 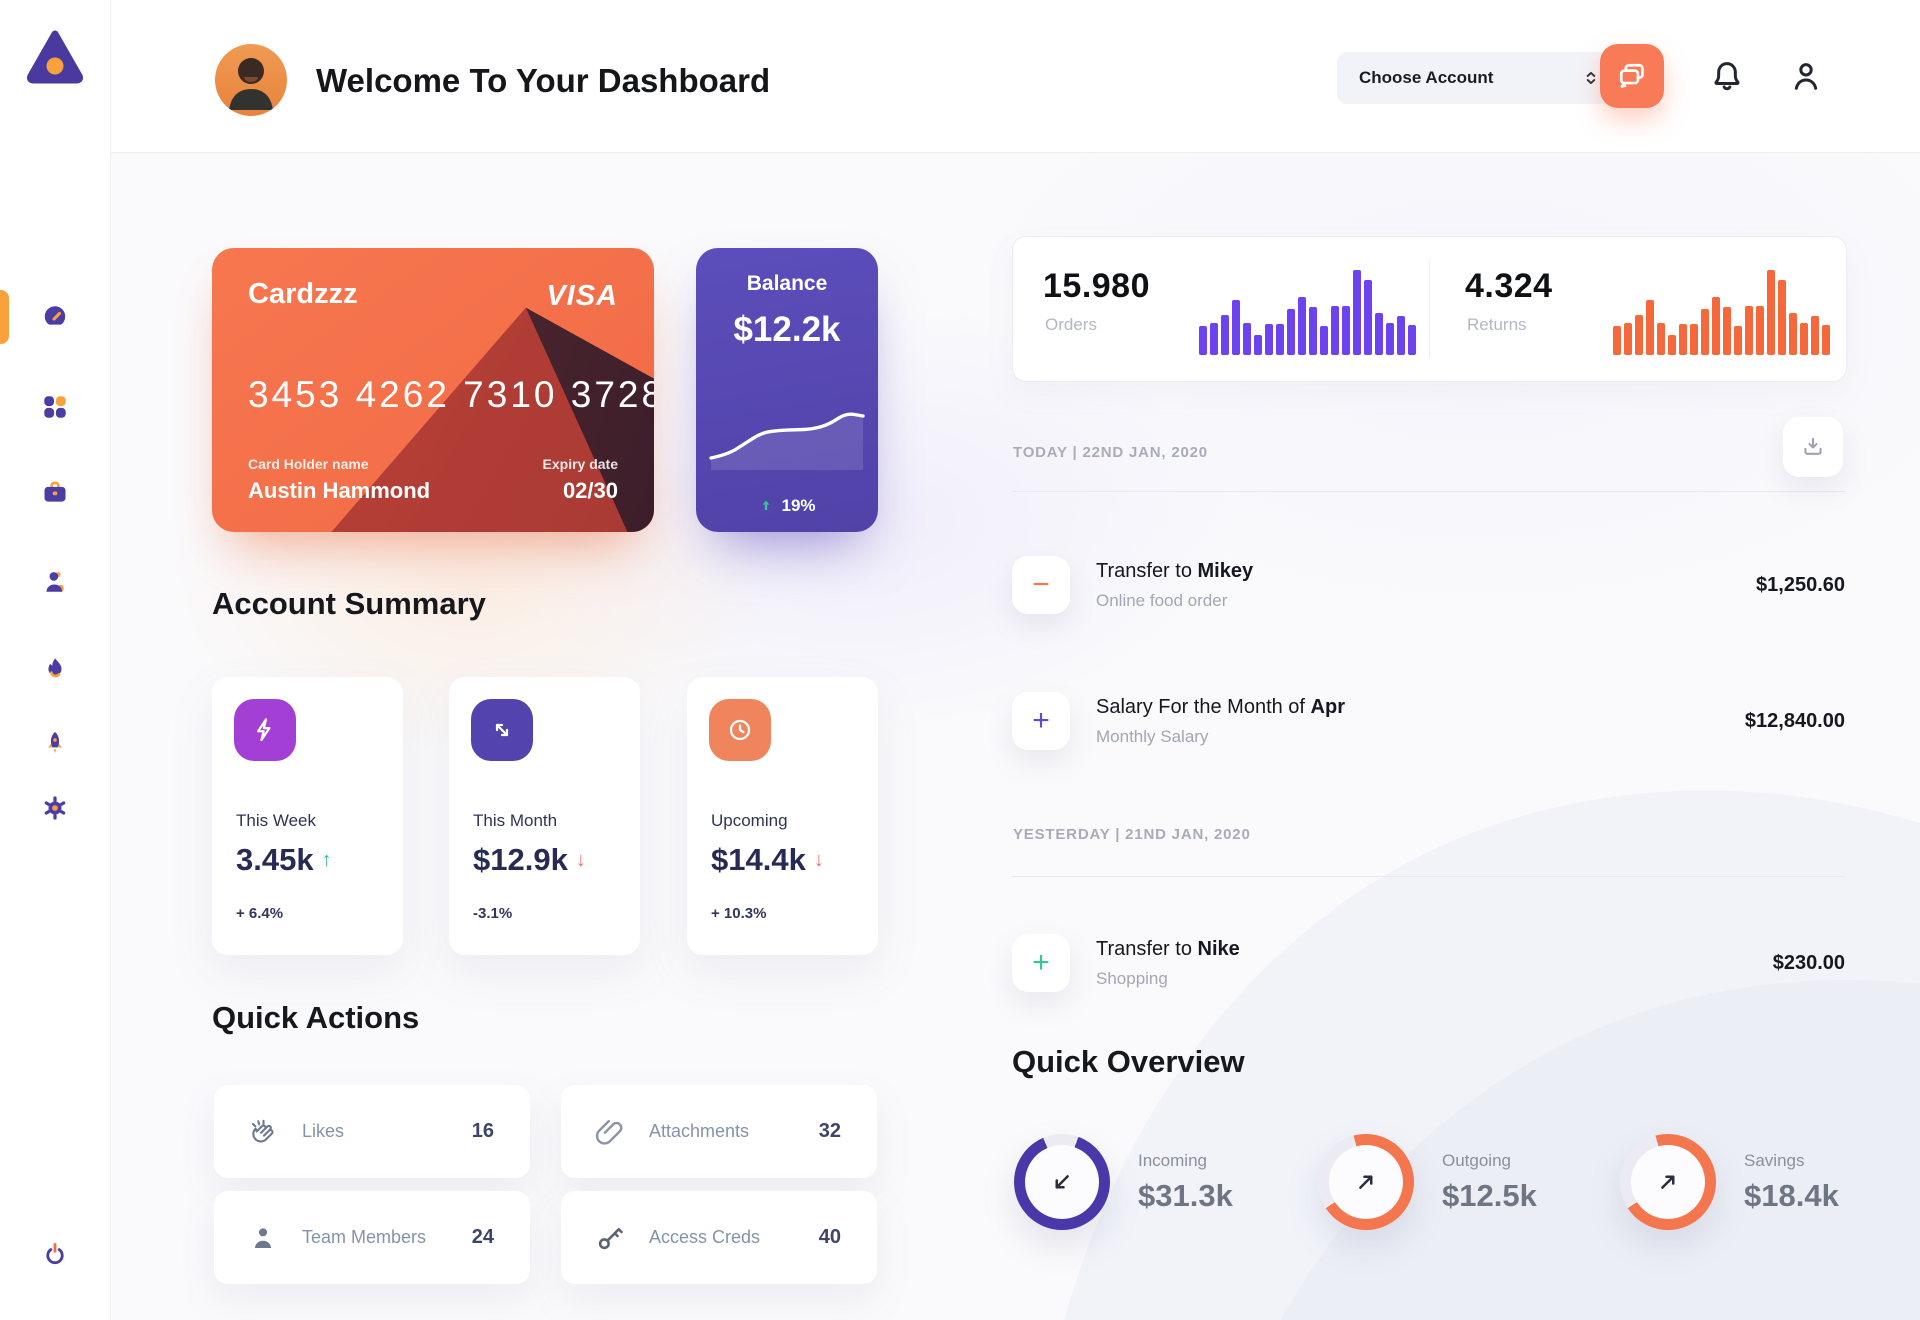 I want to click on transaction-amount: $1,250.60, so click(x=1800, y=584).